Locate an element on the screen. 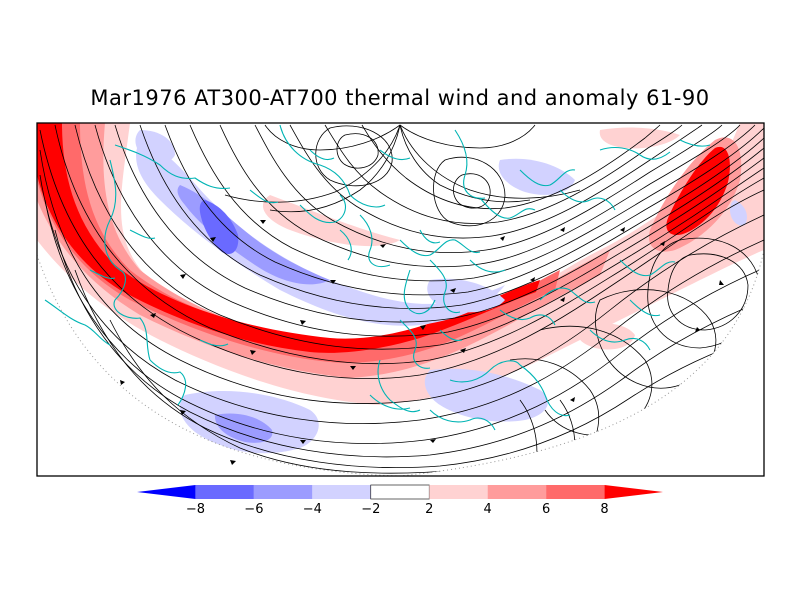  colorbar-tick-label: 8 is located at coordinates (604, 509).